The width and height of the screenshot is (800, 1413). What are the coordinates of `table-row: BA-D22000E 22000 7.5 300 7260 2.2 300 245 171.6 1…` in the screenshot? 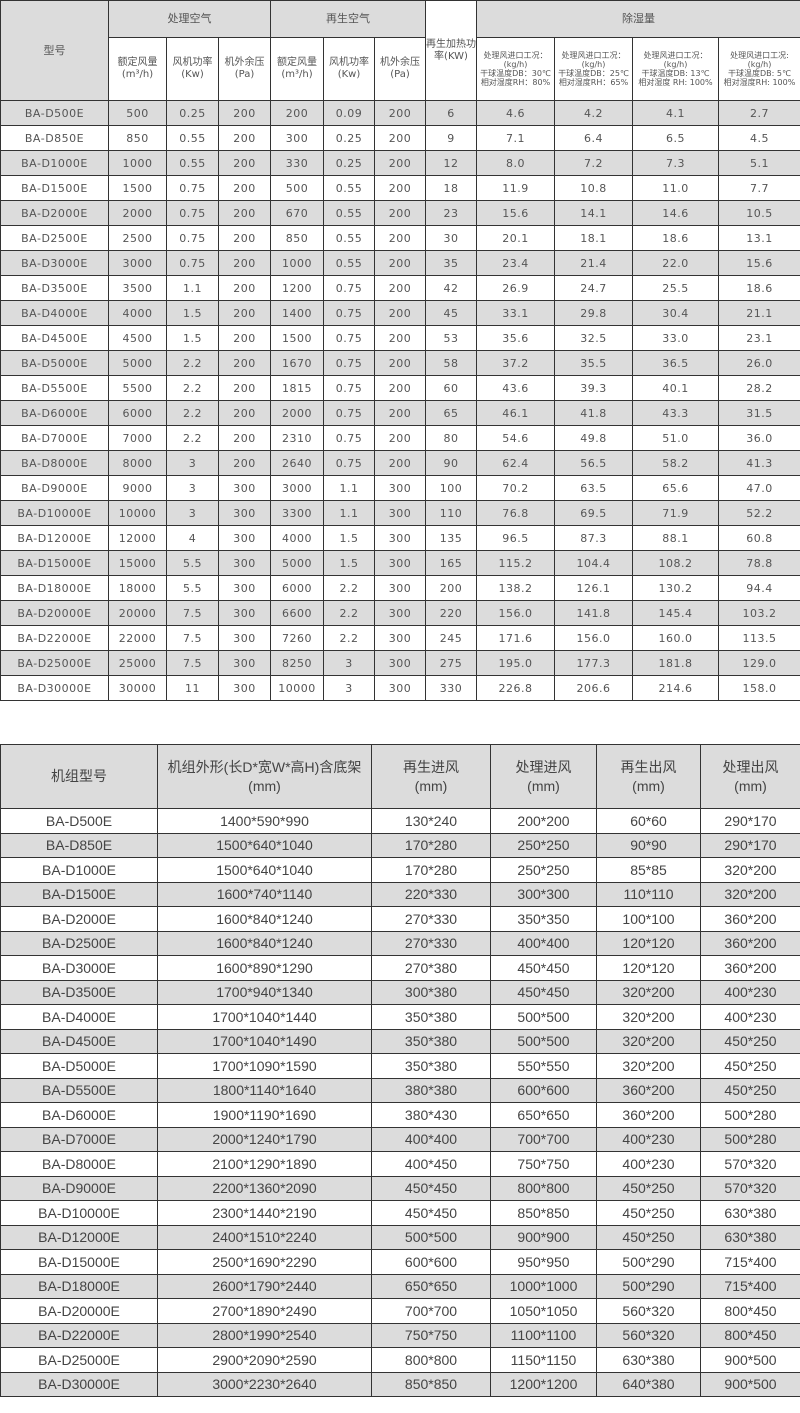 It's located at (400, 638).